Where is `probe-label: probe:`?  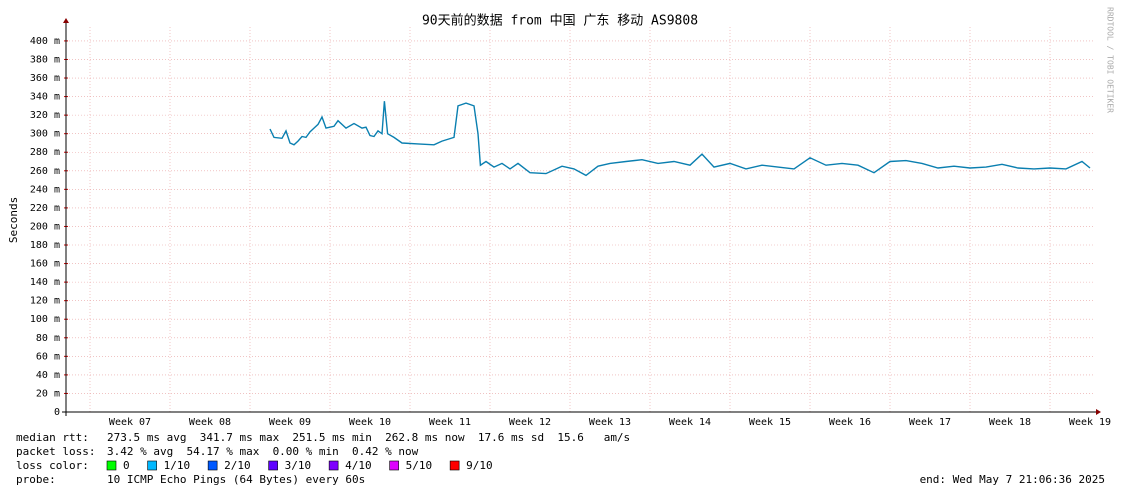
probe-label: probe: is located at coordinates (36, 479).